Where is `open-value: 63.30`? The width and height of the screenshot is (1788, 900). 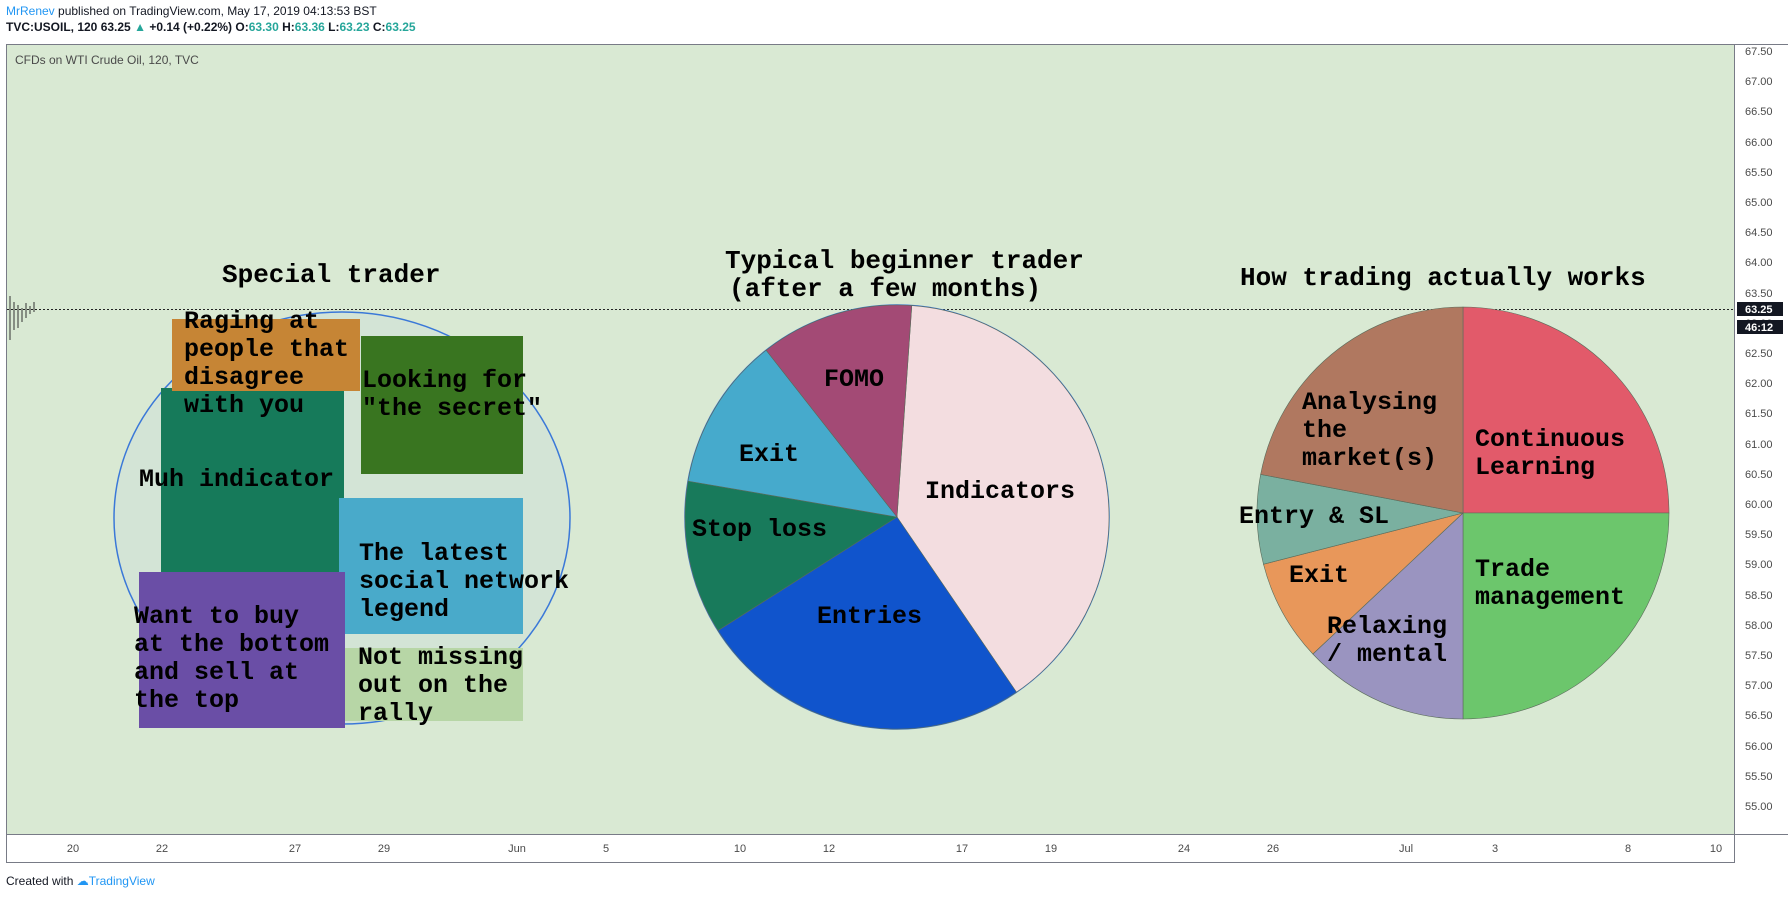
open-value: 63.30 is located at coordinates (263, 27).